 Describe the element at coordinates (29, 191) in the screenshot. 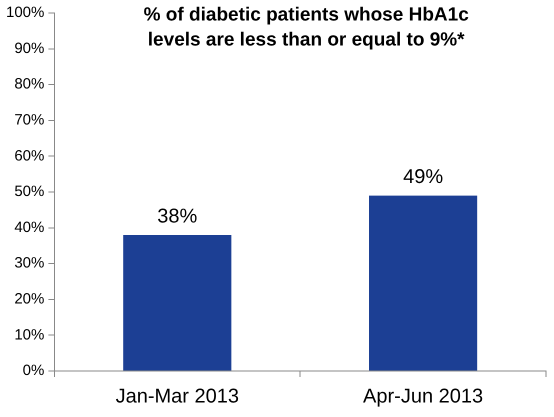

I see `y-tick-label: 50%` at that location.